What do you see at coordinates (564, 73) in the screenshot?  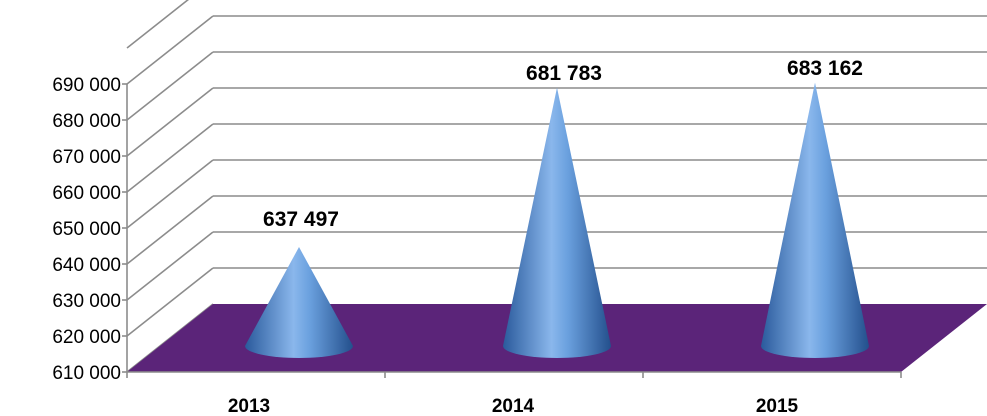 I see `data-label-2014: 681 783` at bounding box center [564, 73].